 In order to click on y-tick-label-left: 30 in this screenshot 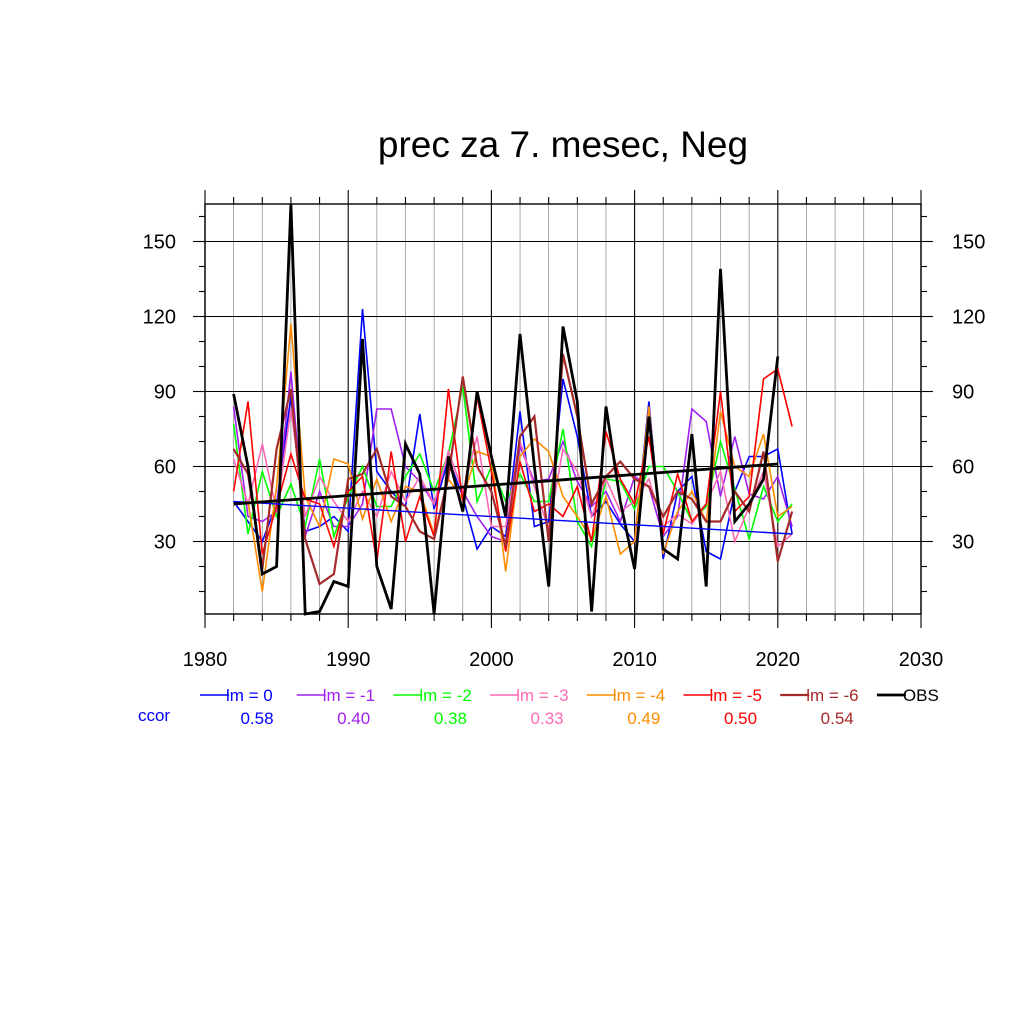, I will do `click(165, 543)`.